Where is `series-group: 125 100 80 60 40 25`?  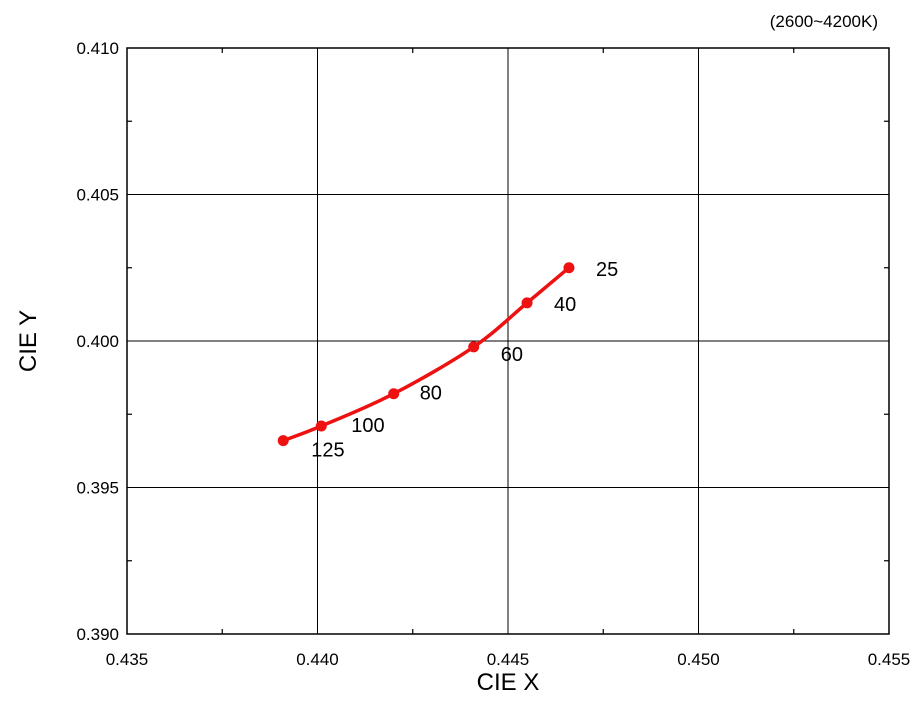
series-group: 125 100 80 60 40 25 is located at coordinates (447, 360).